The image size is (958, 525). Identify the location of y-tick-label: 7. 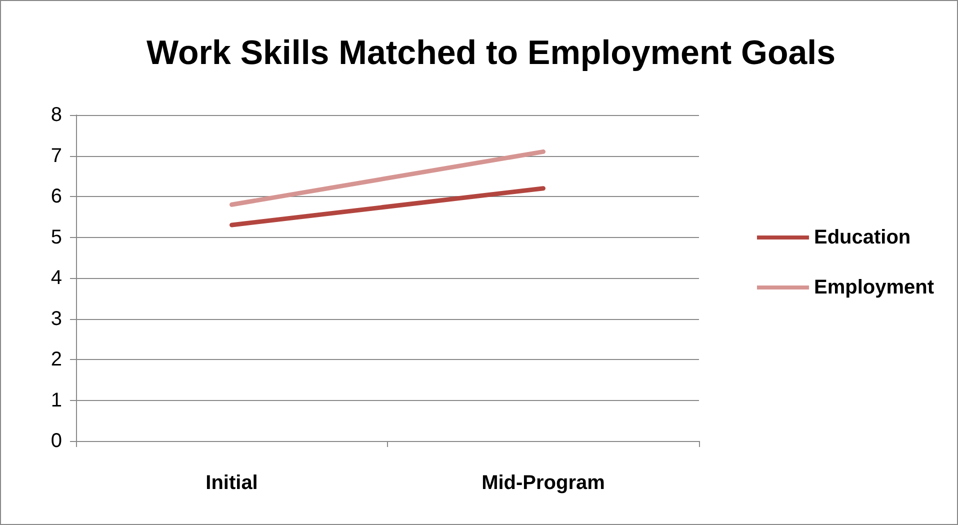
(56, 155).